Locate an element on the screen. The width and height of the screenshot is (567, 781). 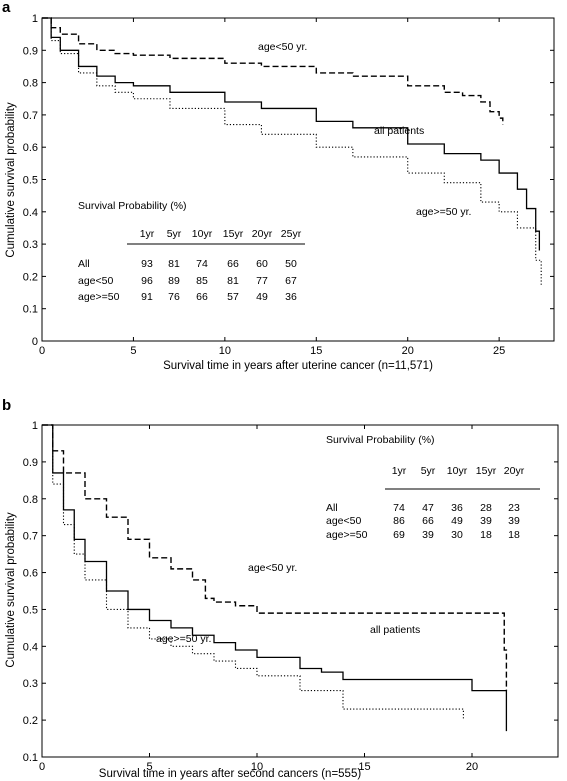
panel-a-table-cell: 57 is located at coordinates (233, 297).